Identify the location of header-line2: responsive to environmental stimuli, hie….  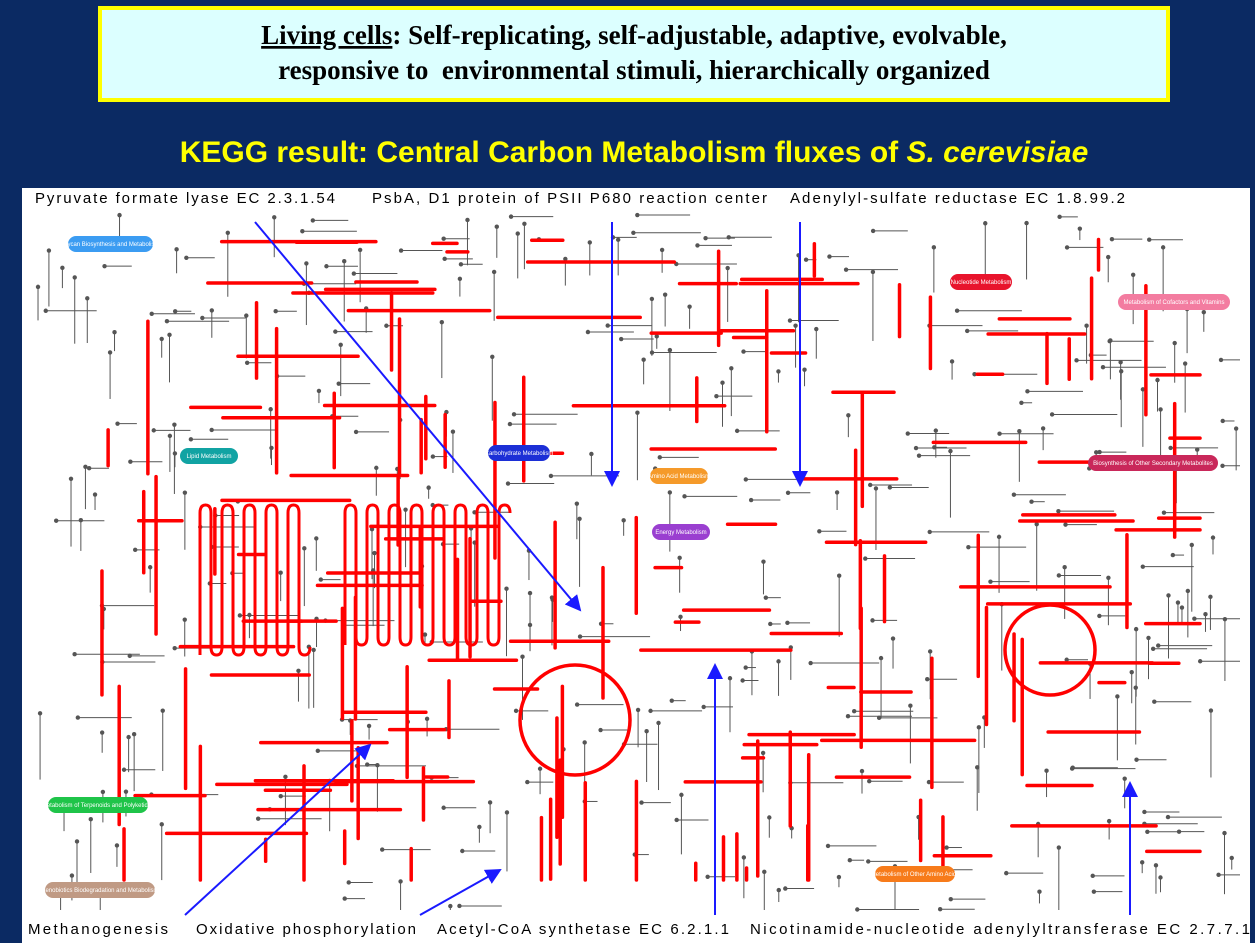
(634, 70).